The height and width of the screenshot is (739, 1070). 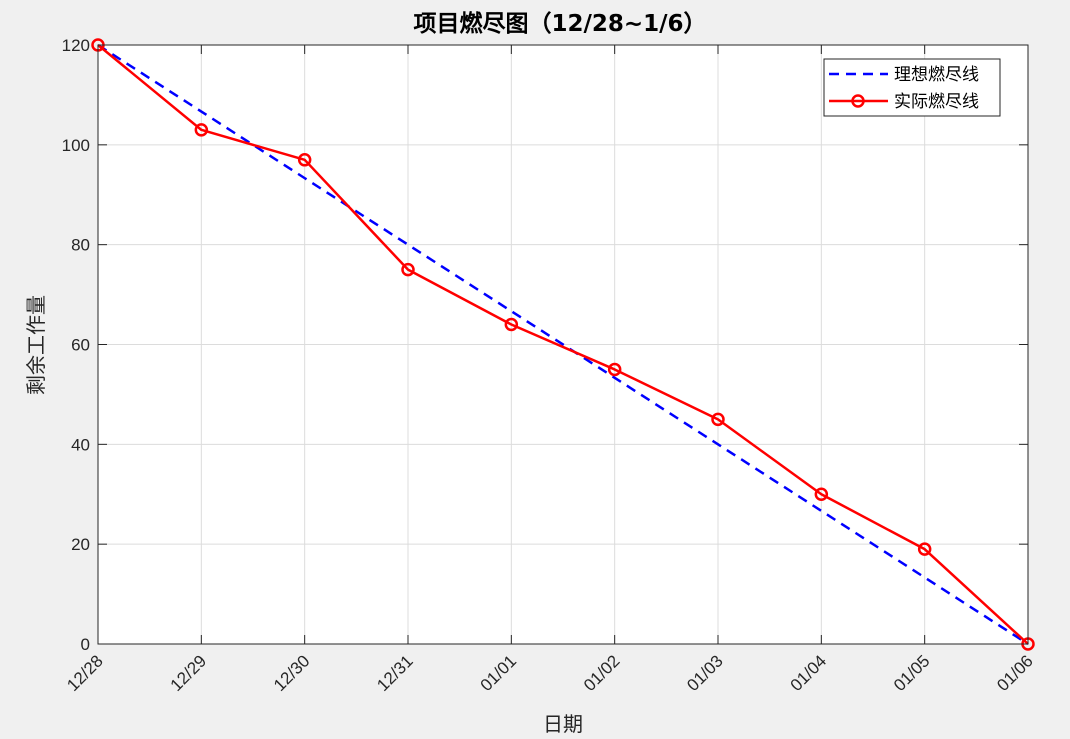 What do you see at coordinates (80, 444) in the screenshot?
I see `y-tick-label: 40` at bounding box center [80, 444].